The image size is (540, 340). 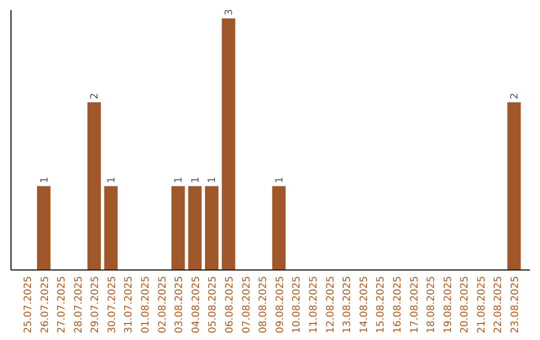 What do you see at coordinates (348, 305) in the screenshot?
I see `x-tick-label: 13.08.2025` at bounding box center [348, 305].